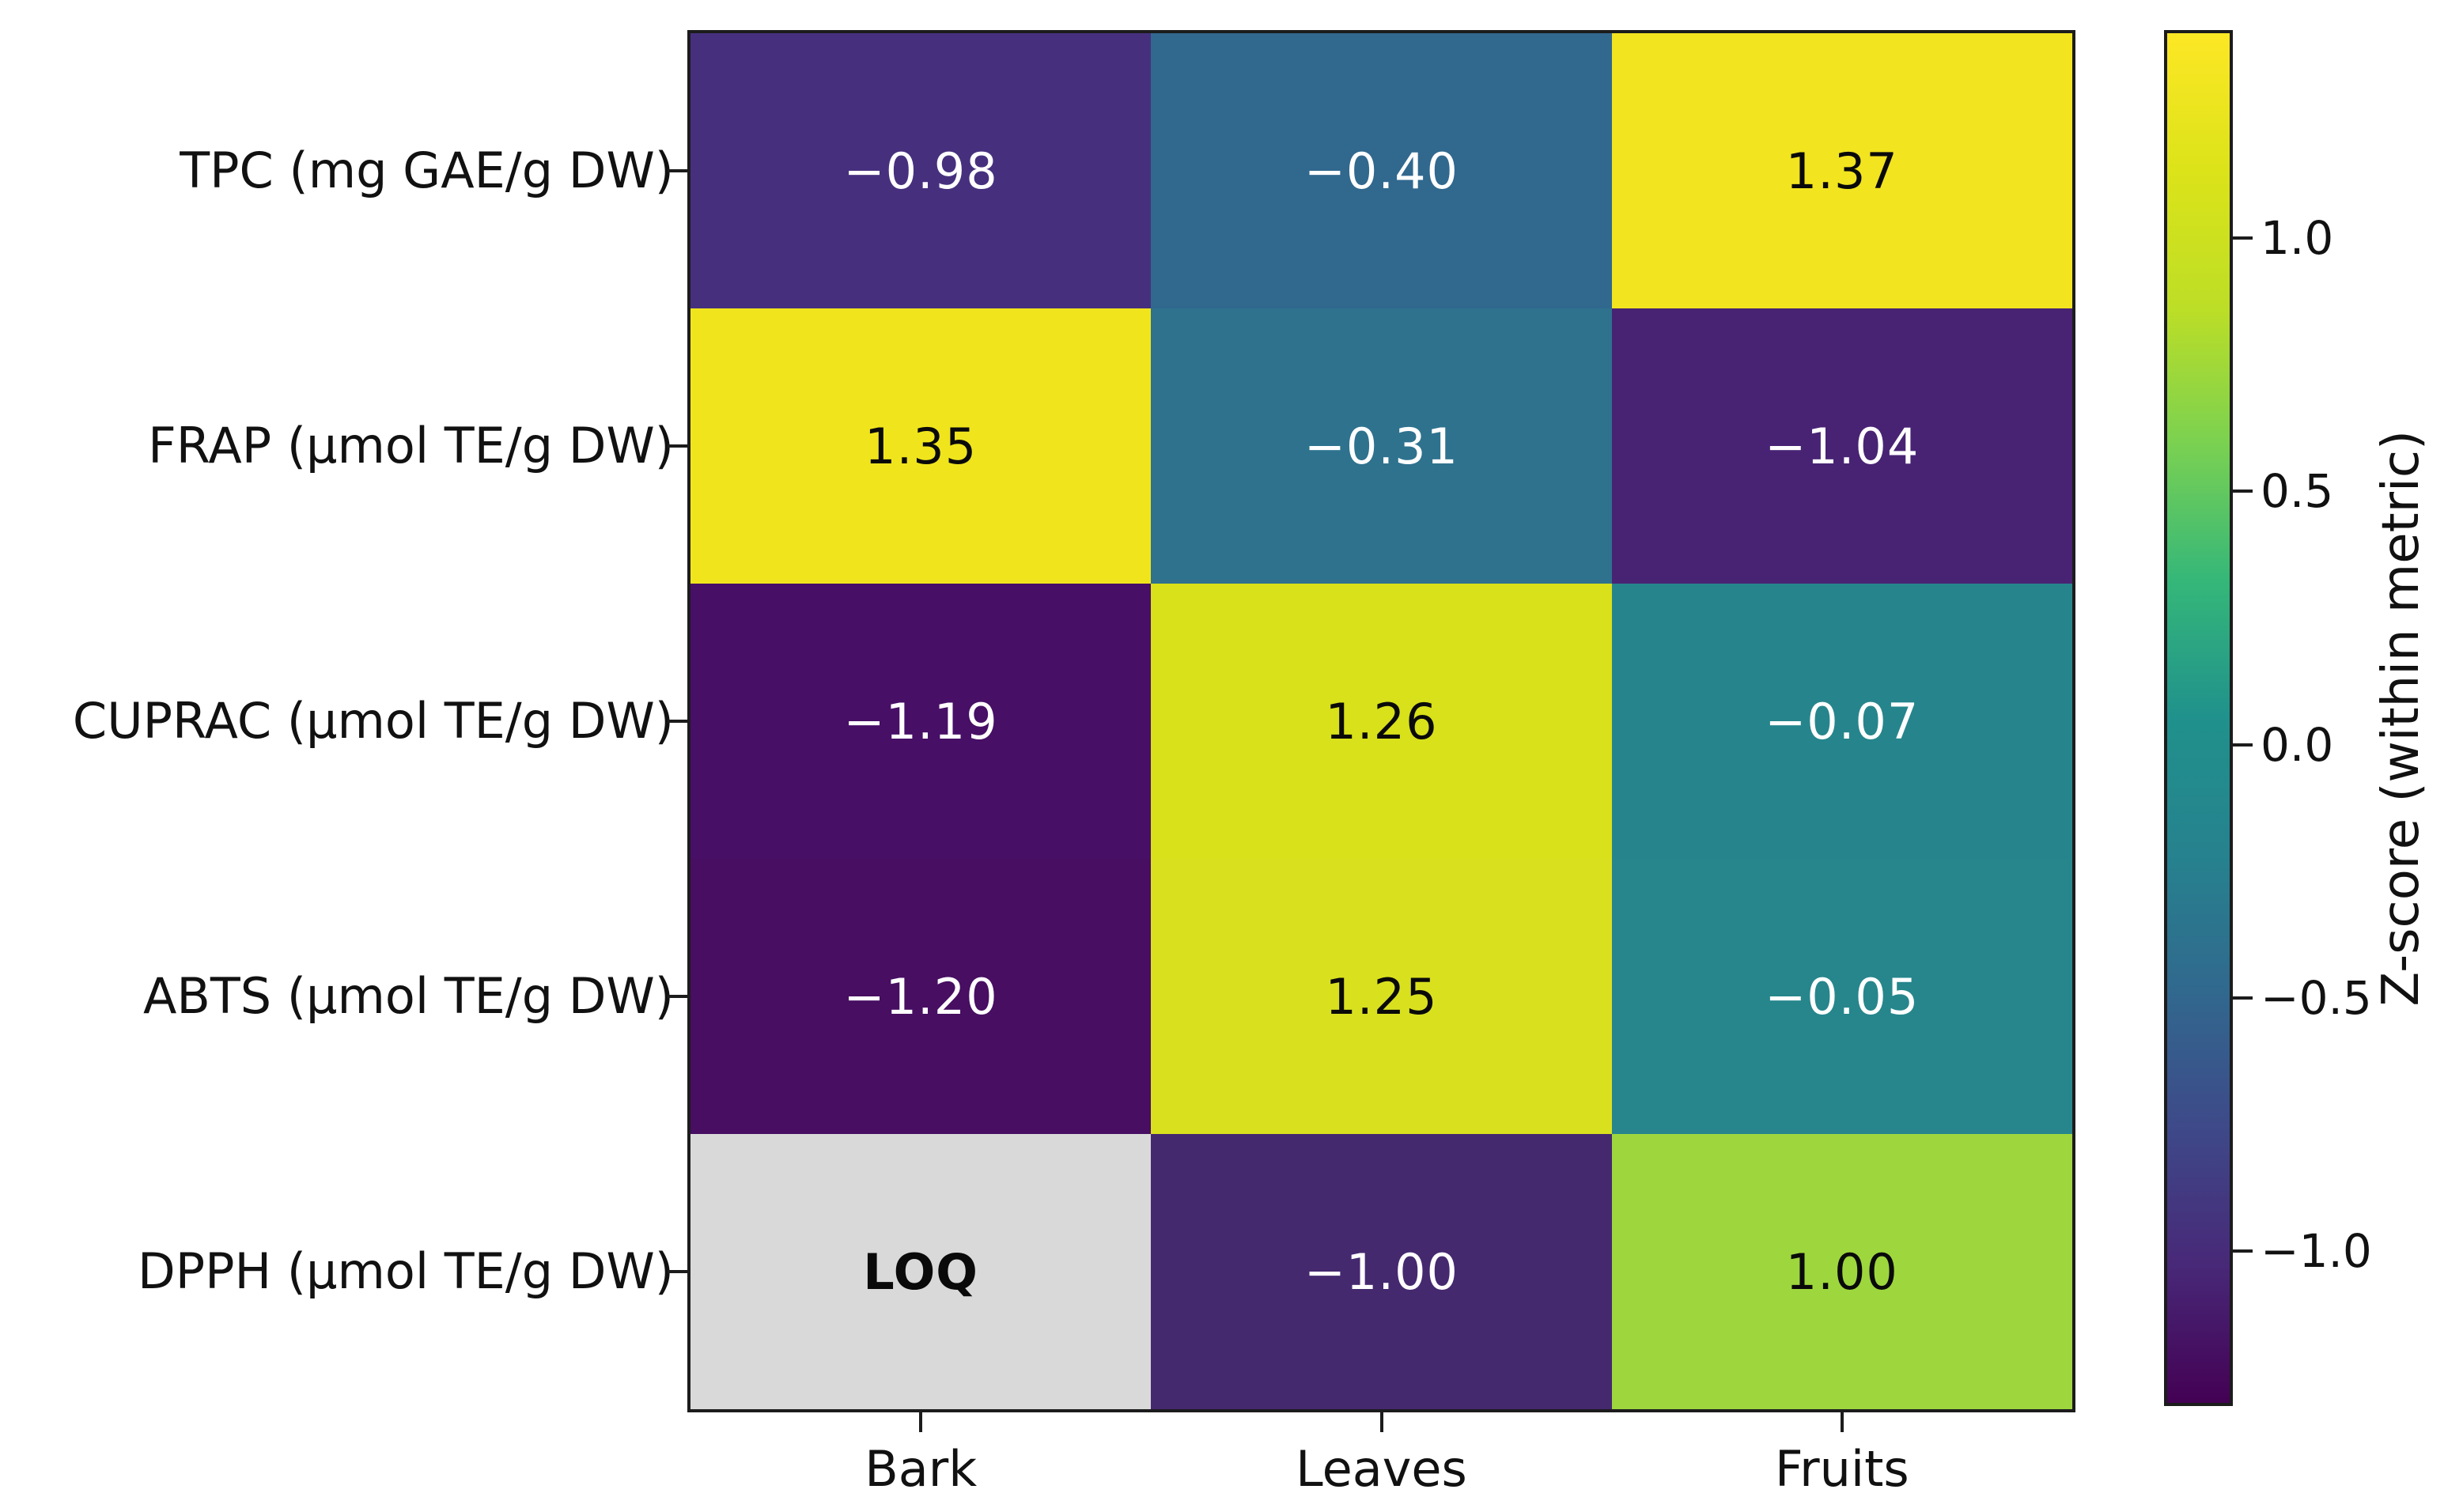 The width and height of the screenshot is (2463, 1512). What do you see at coordinates (406, 1271) in the screenshot?
I see `row-label: DPPH (μmol TE/g DW)` at bounding box center [406, 1271].